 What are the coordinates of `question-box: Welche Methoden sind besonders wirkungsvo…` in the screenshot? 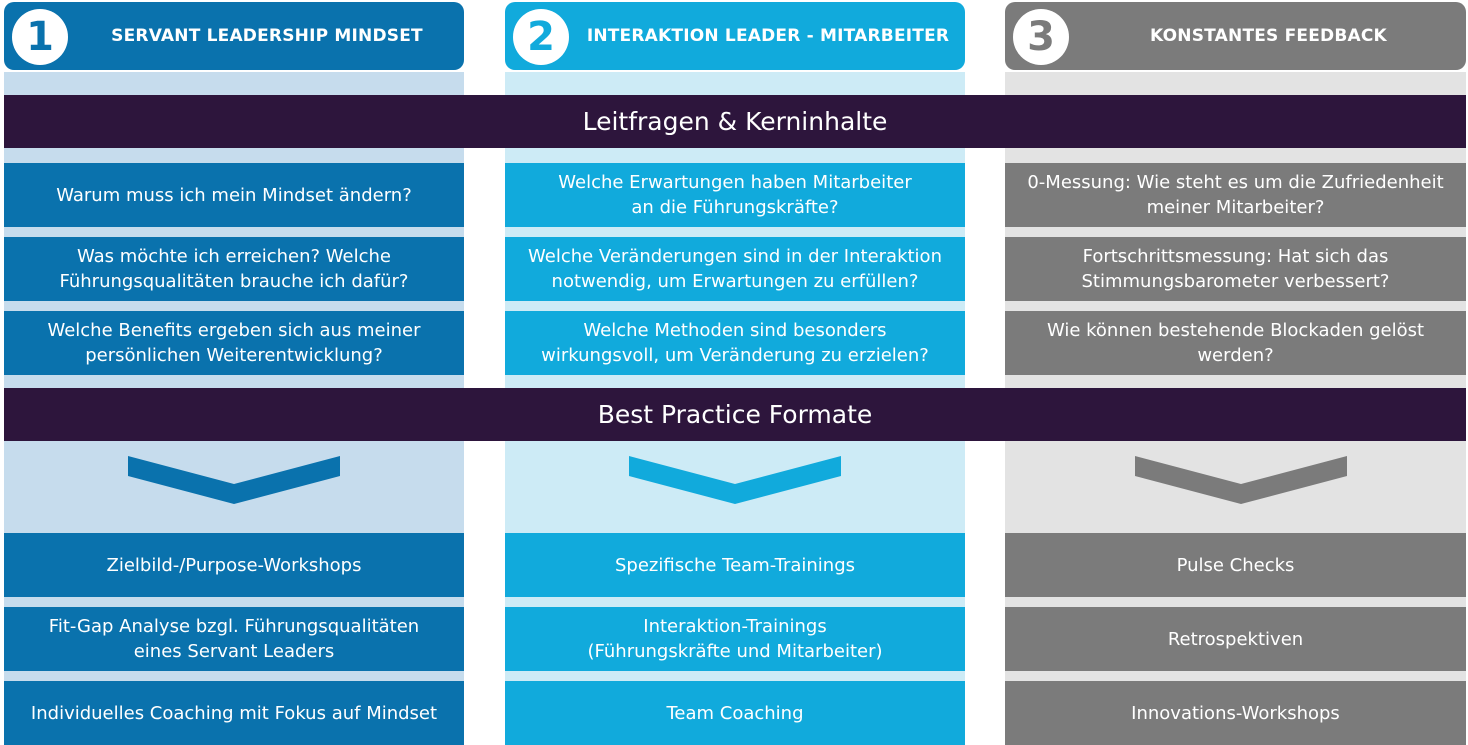 It's located at (735, 343).